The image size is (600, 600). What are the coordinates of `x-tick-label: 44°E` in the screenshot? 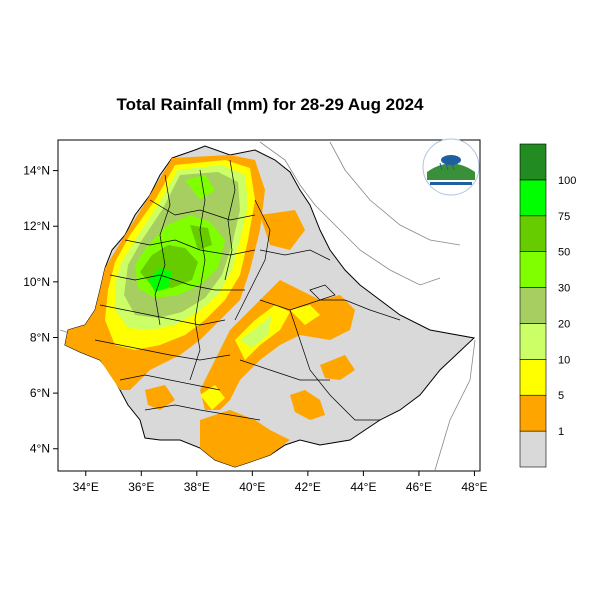 It's located at (363, 487).